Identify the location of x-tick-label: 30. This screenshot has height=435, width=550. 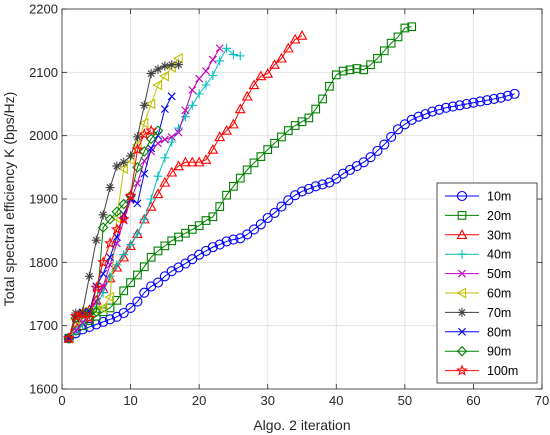
(267, 400).